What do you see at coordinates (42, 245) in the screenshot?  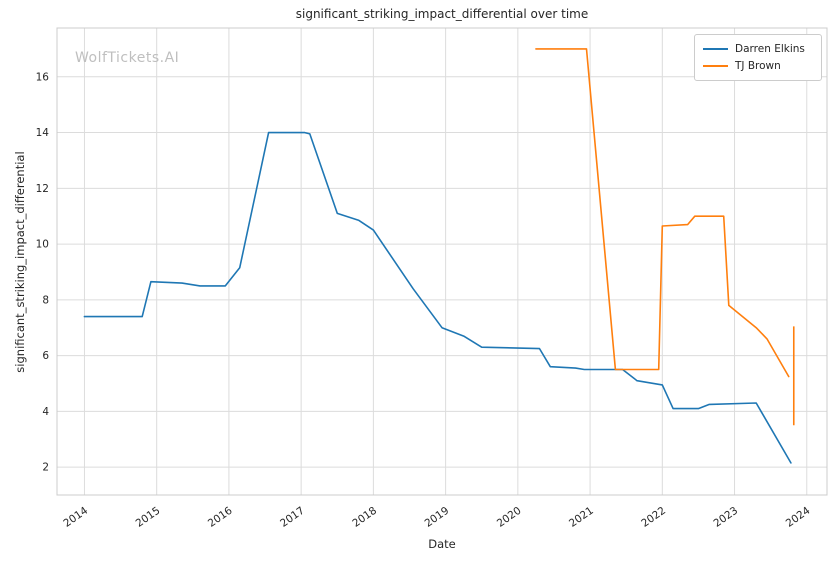 I see `y-tick-label: 10` at bounding box center [42, 245].